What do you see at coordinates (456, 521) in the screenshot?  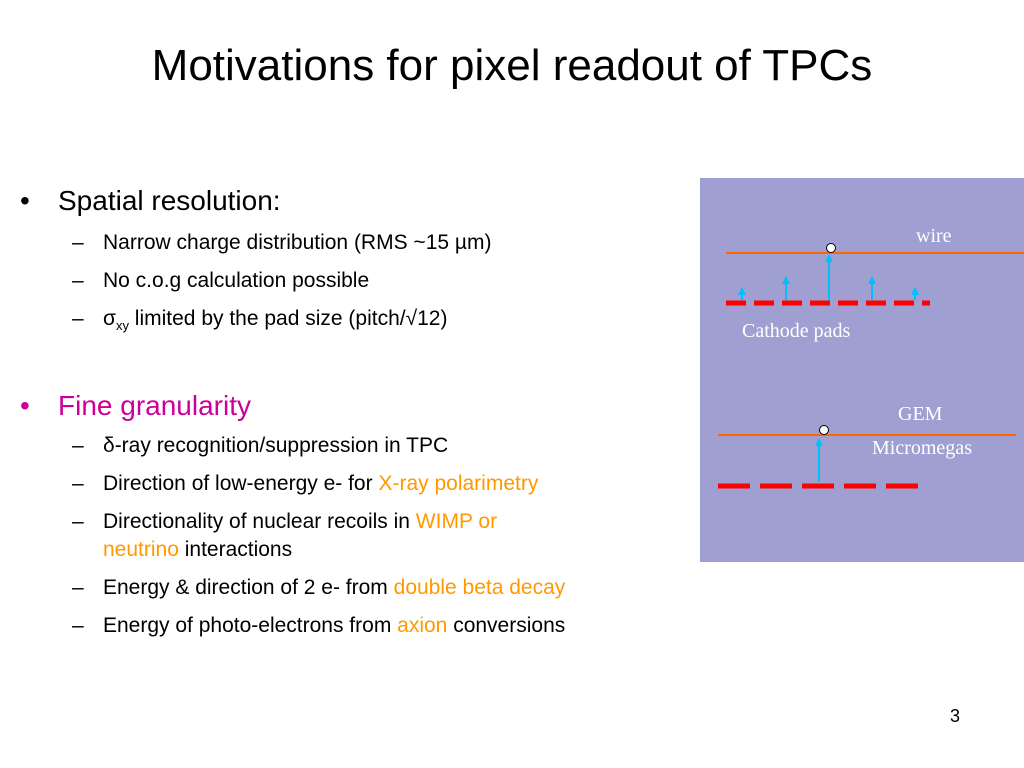 I see `highlight-wimp-or: WIMP or` at bounding box center [456, 521].